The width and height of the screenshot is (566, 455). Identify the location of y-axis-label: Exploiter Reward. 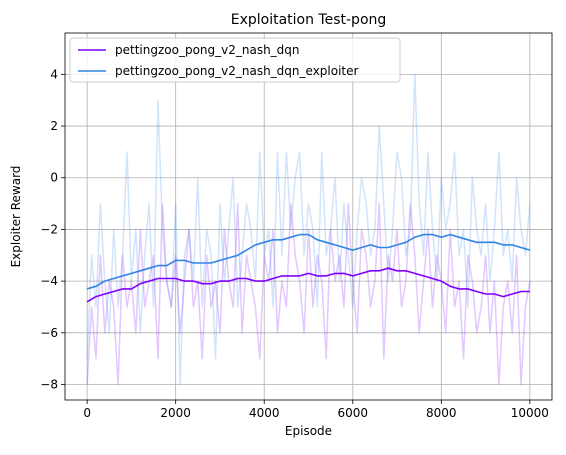
(16, 217).